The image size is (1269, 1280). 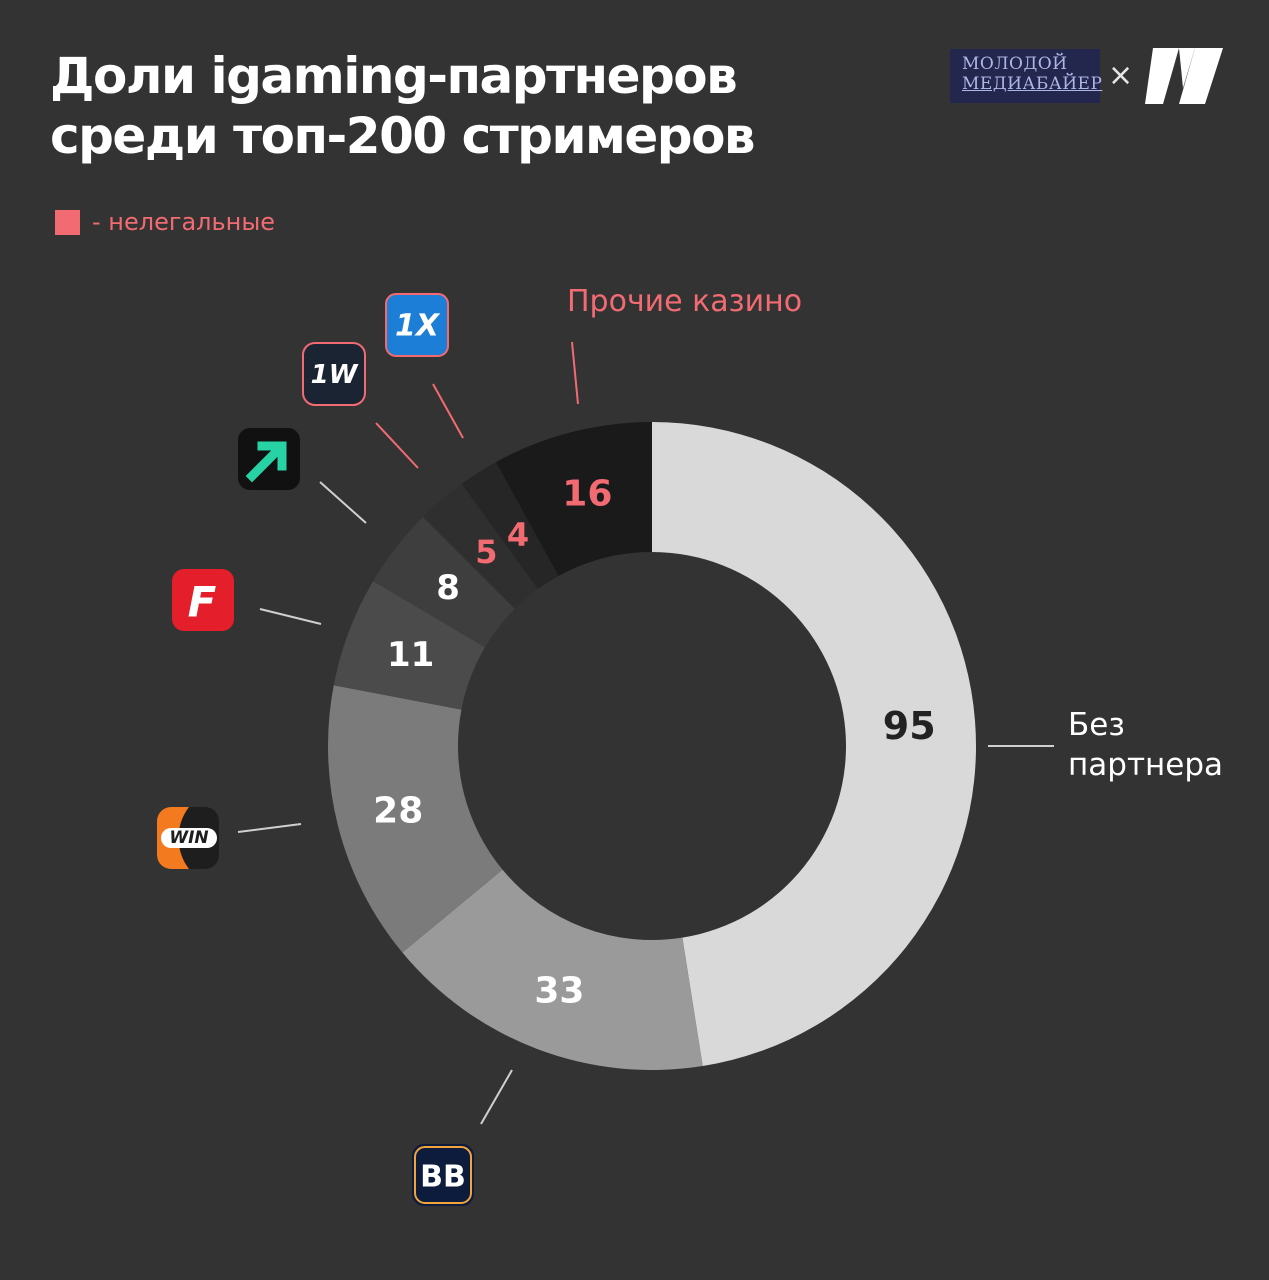 What do you see at coordinates (269, 459) in the screenshot?
I see `green-arrow-logo-icon` at bounding box center [269, 459].